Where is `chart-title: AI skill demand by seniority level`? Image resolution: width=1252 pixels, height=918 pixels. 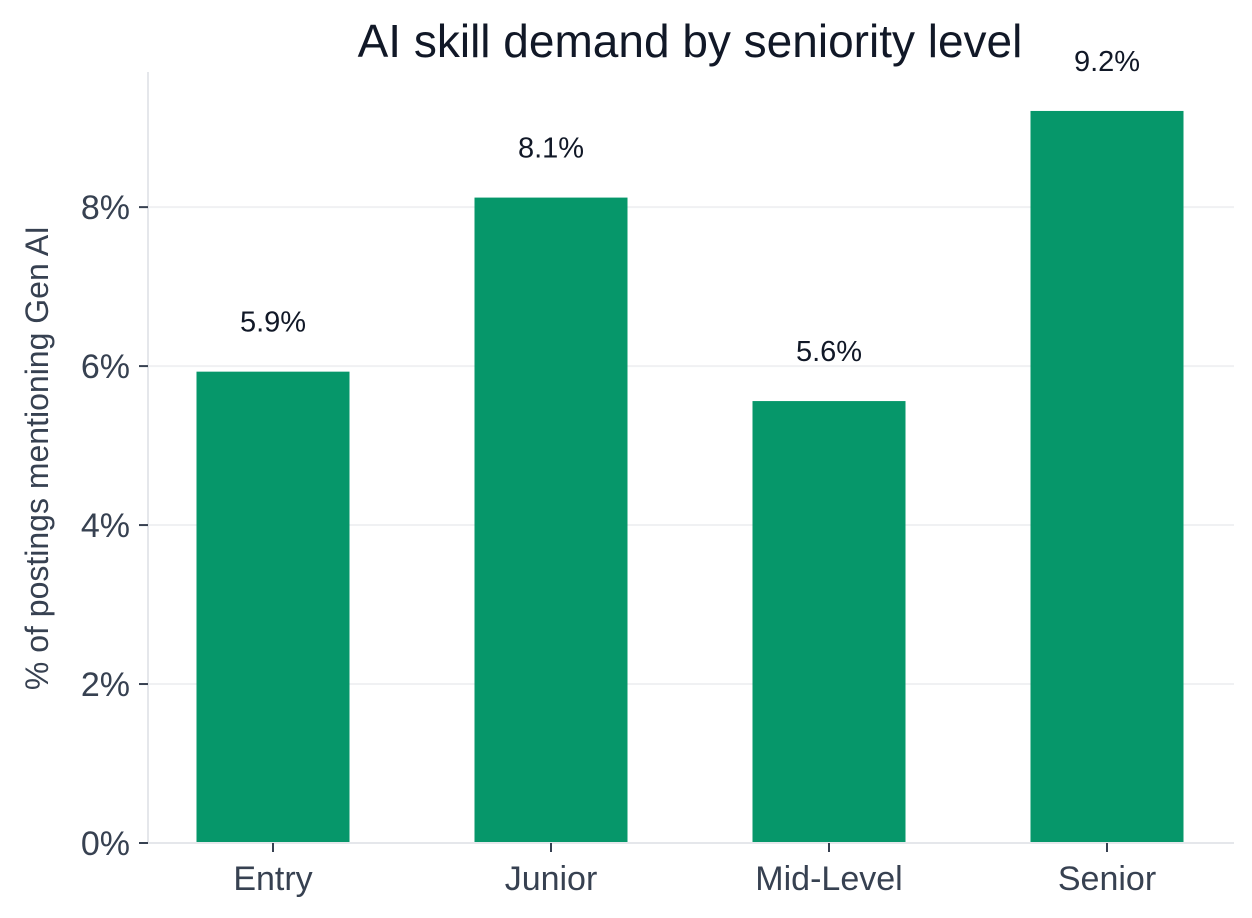 chart-title: AI skill demand by seniority level is located at coordinates (690, 41).